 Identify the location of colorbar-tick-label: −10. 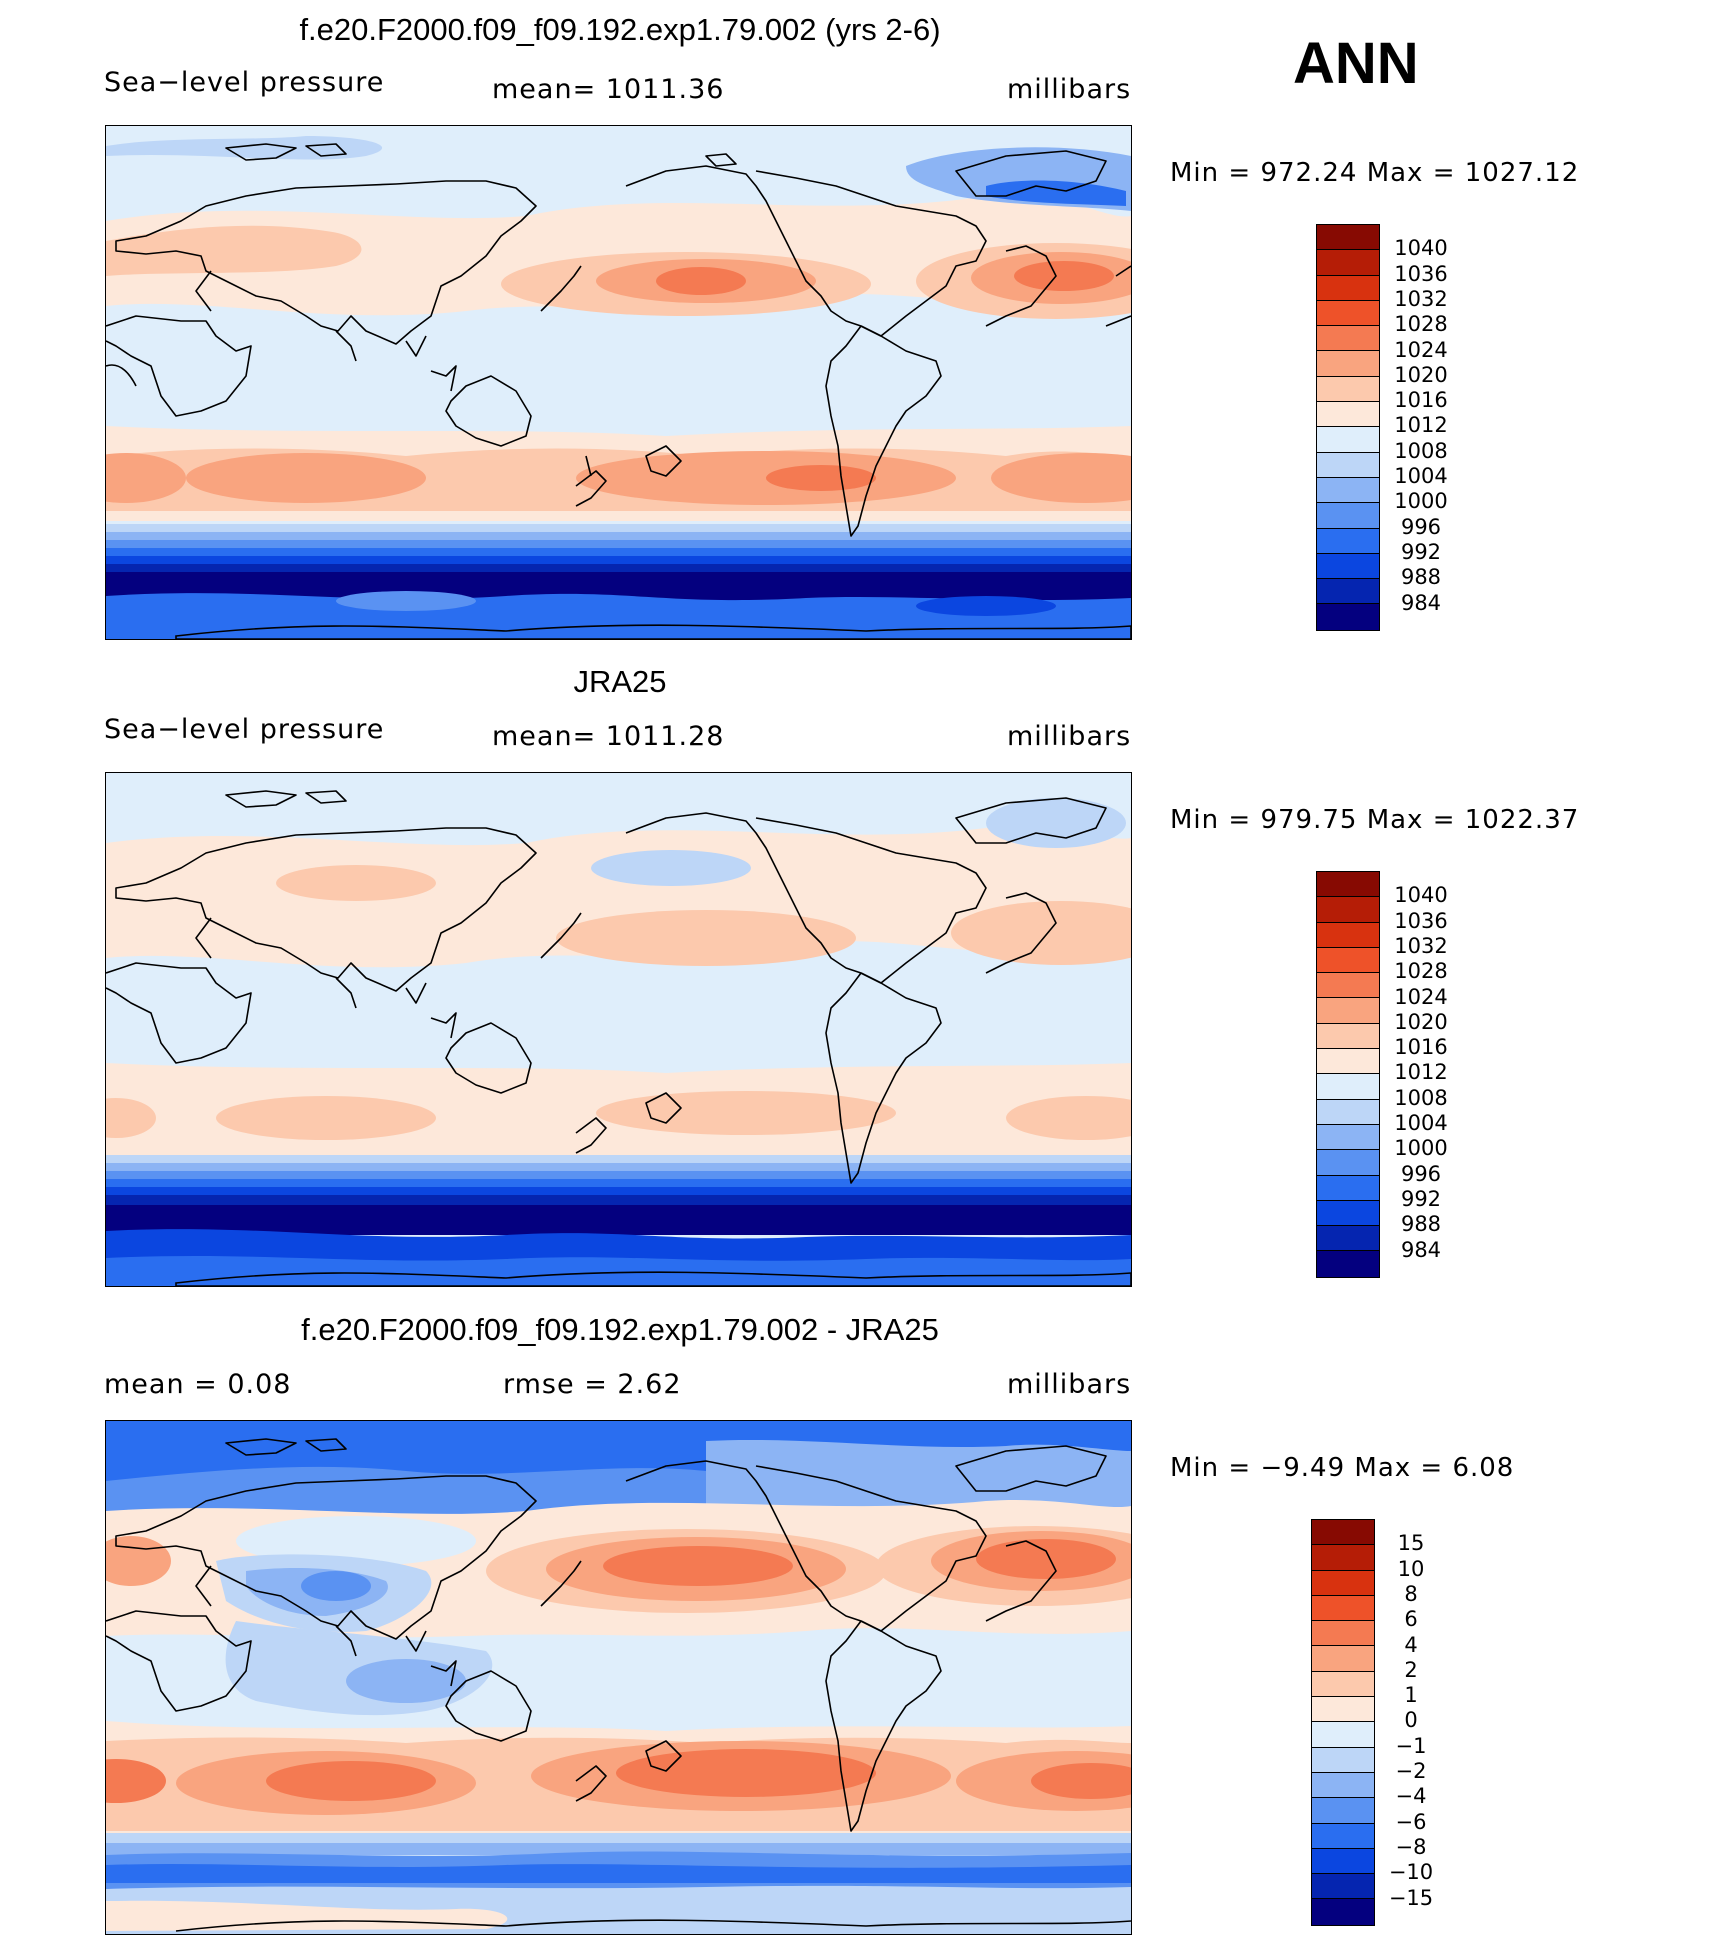
(1411, 1872).